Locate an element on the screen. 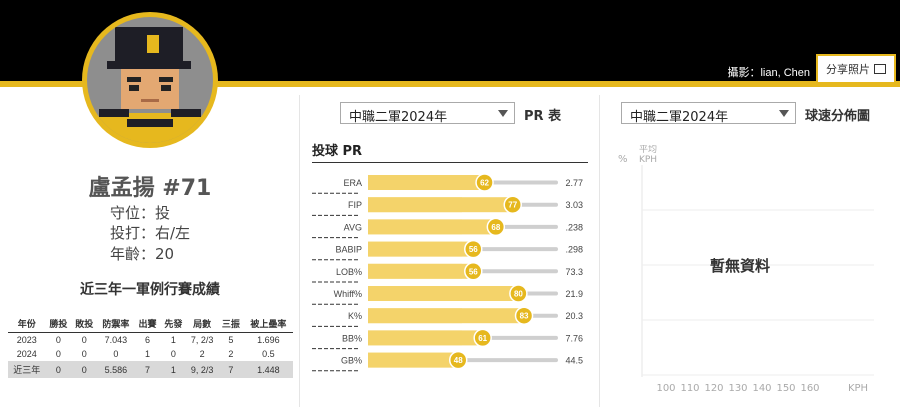 The height and width of the screenshot is (407, 900). pr-stat-value: 2.77 is located at coordinates (574, 183).